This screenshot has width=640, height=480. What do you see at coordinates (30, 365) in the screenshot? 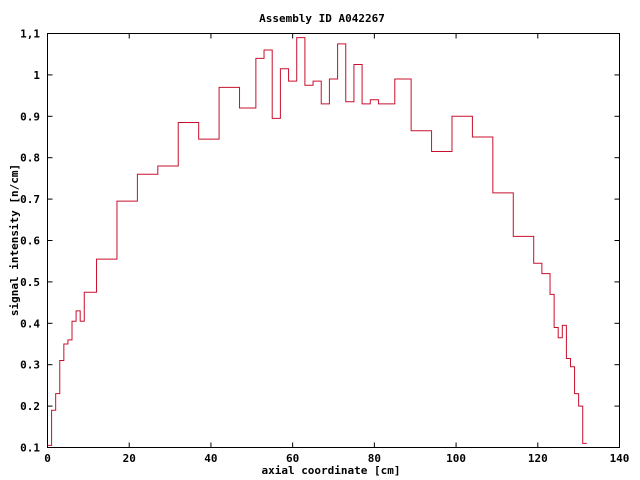
I see `y-tick-label: 0.3` at bounding box center [30, 365].